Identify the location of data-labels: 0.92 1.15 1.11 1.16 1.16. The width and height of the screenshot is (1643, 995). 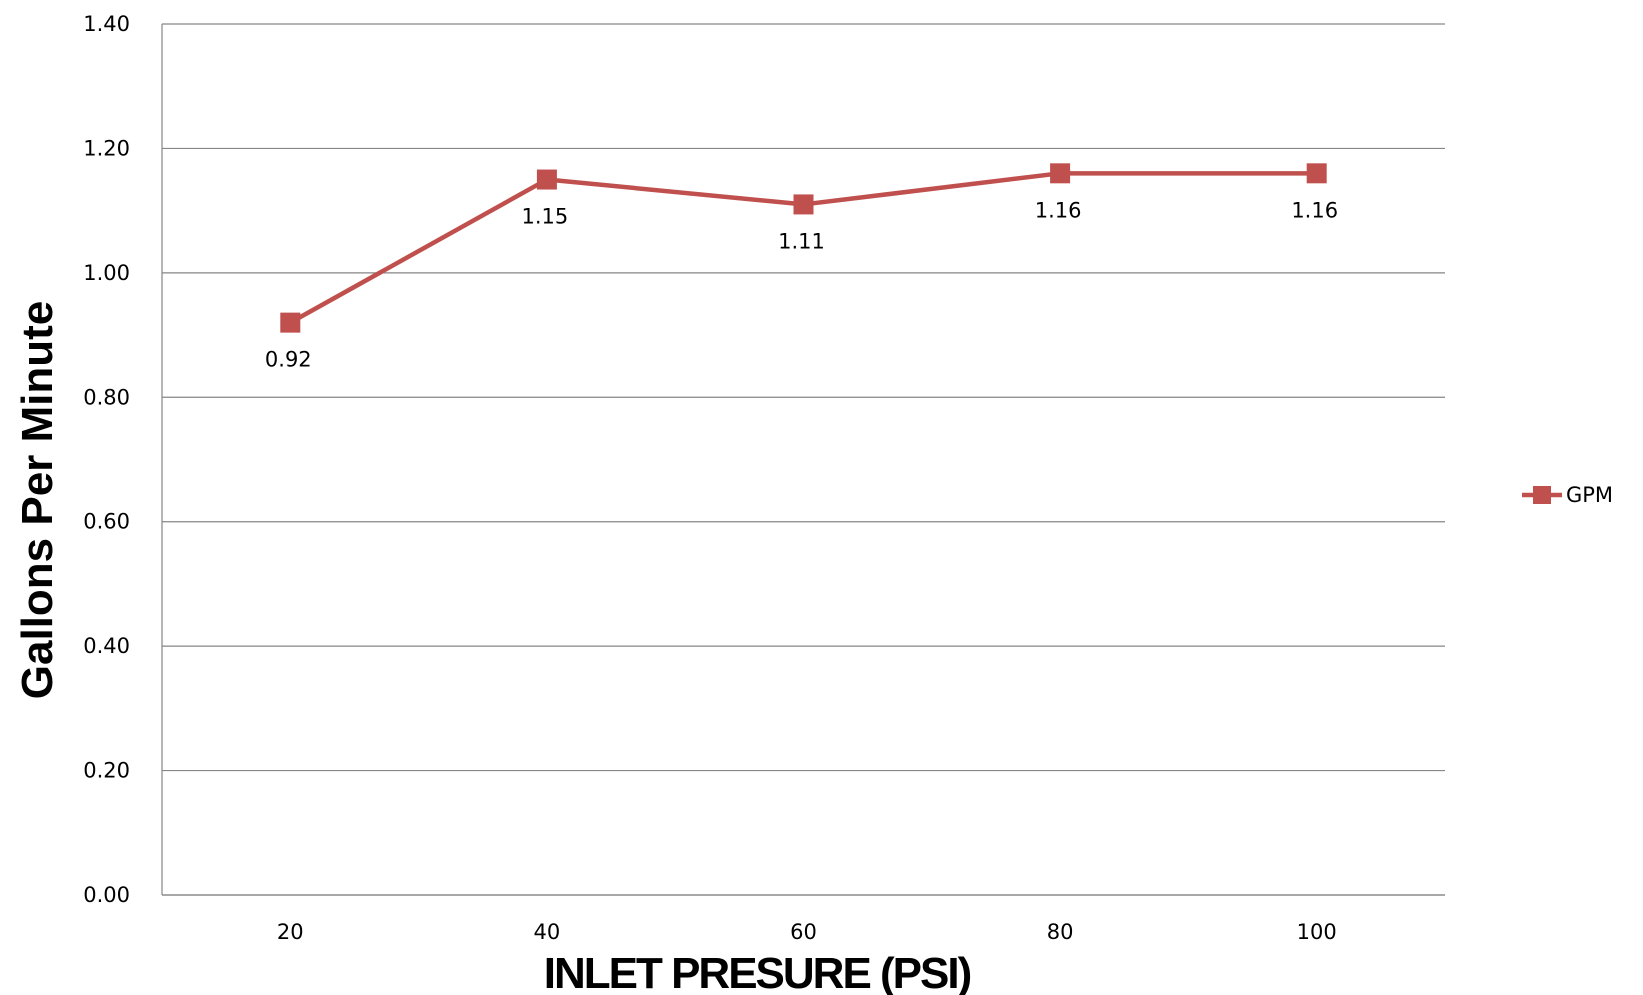
(801, 284).